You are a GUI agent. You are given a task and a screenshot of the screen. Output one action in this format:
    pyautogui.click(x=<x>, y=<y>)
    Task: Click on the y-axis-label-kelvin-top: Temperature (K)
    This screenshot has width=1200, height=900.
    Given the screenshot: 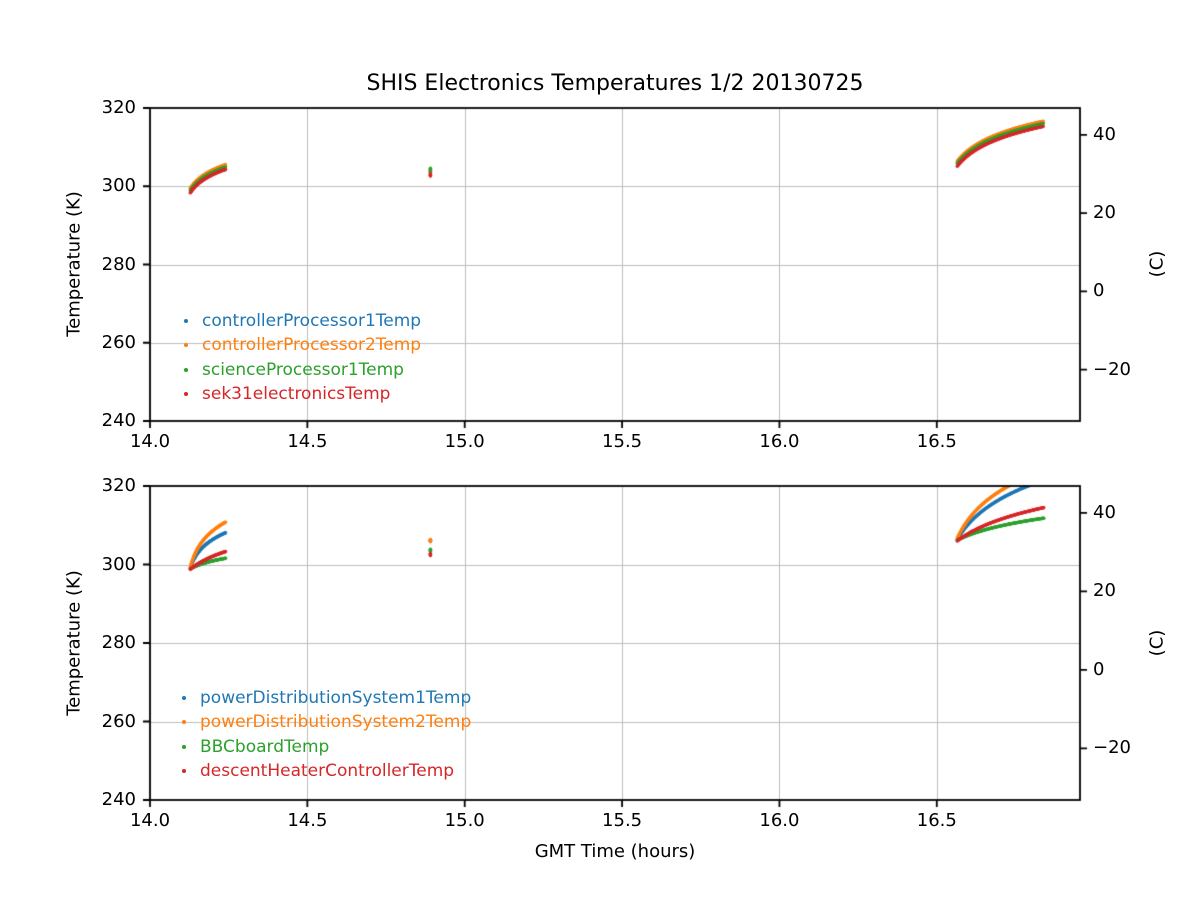 What is the action you would take?
    pyautogui.click(x=74, y=264)
    